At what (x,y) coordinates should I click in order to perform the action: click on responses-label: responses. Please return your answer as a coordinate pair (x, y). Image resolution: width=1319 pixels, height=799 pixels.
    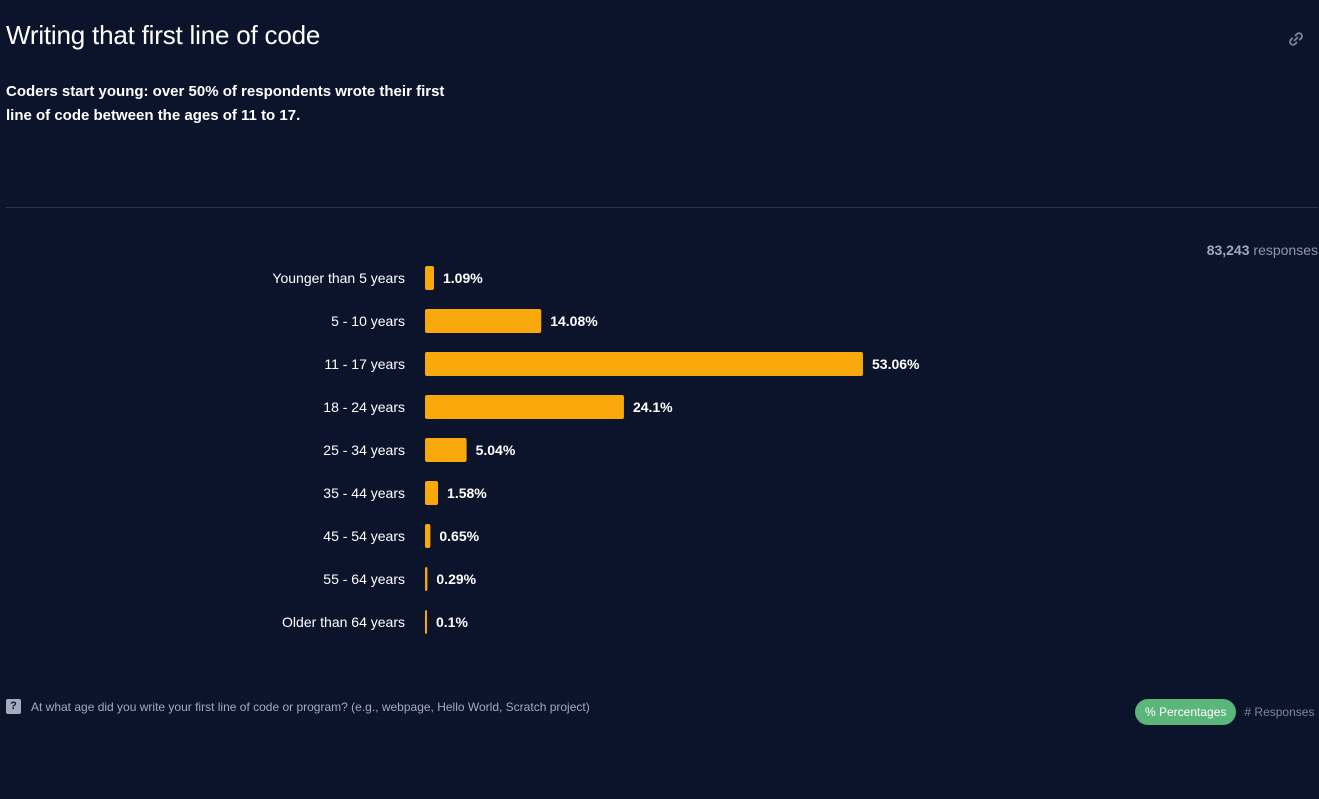
    Looking at the image, I should click on (1285, 250).